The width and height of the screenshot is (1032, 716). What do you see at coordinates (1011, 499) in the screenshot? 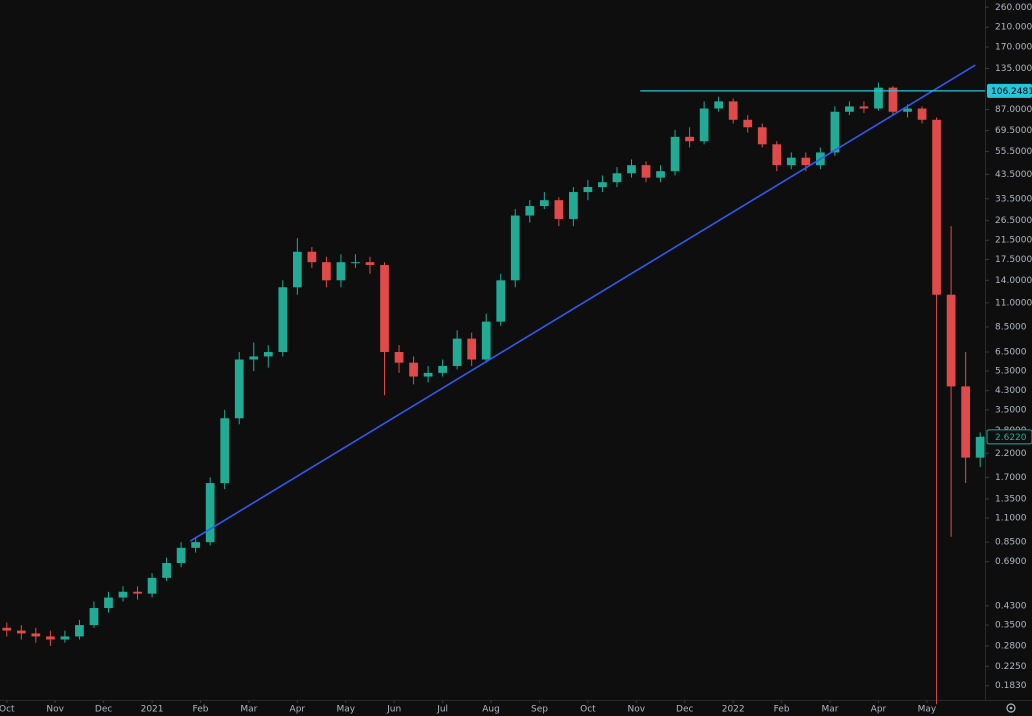
I see `y-tick-label: 1.3500` at bounding box center [1011, 499].